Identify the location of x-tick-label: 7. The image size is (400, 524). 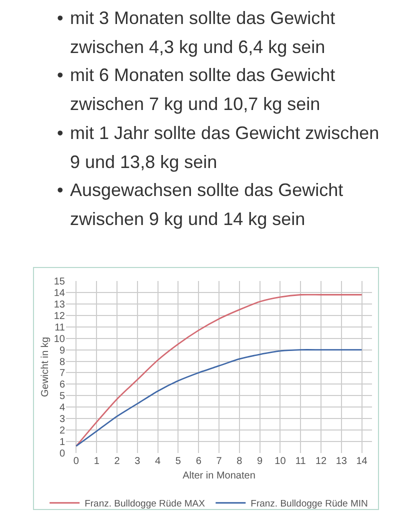
(219, 461).